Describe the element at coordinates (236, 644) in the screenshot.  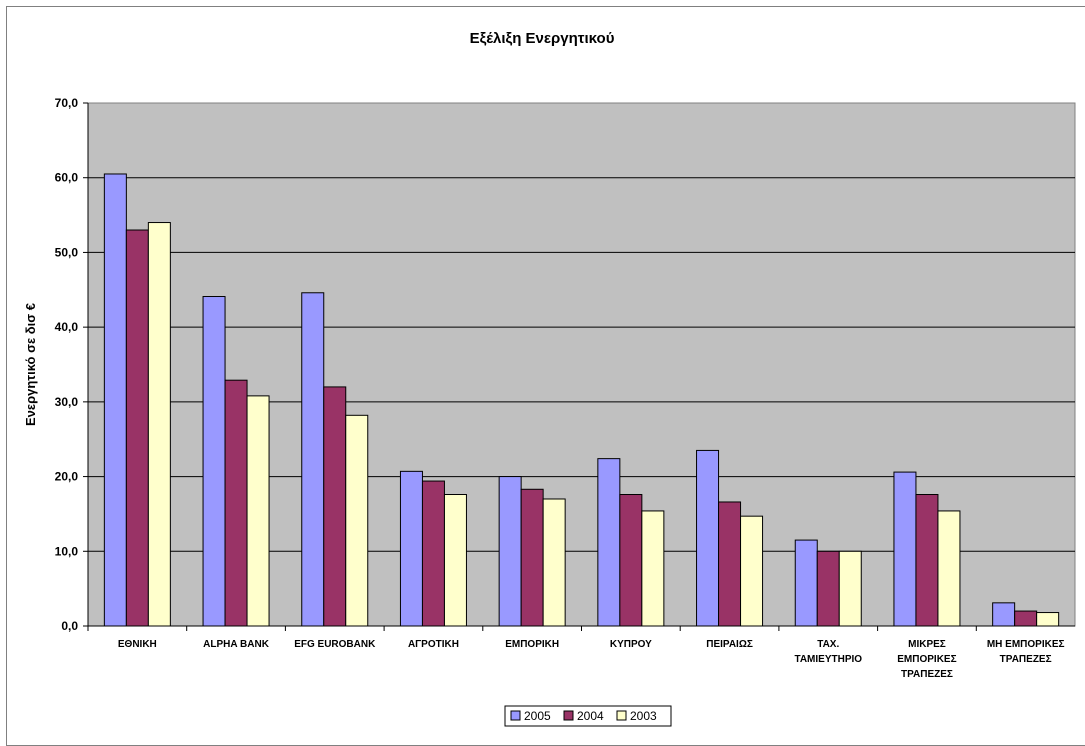
I see `x-tick-label: ALPHA BANK` at that location.